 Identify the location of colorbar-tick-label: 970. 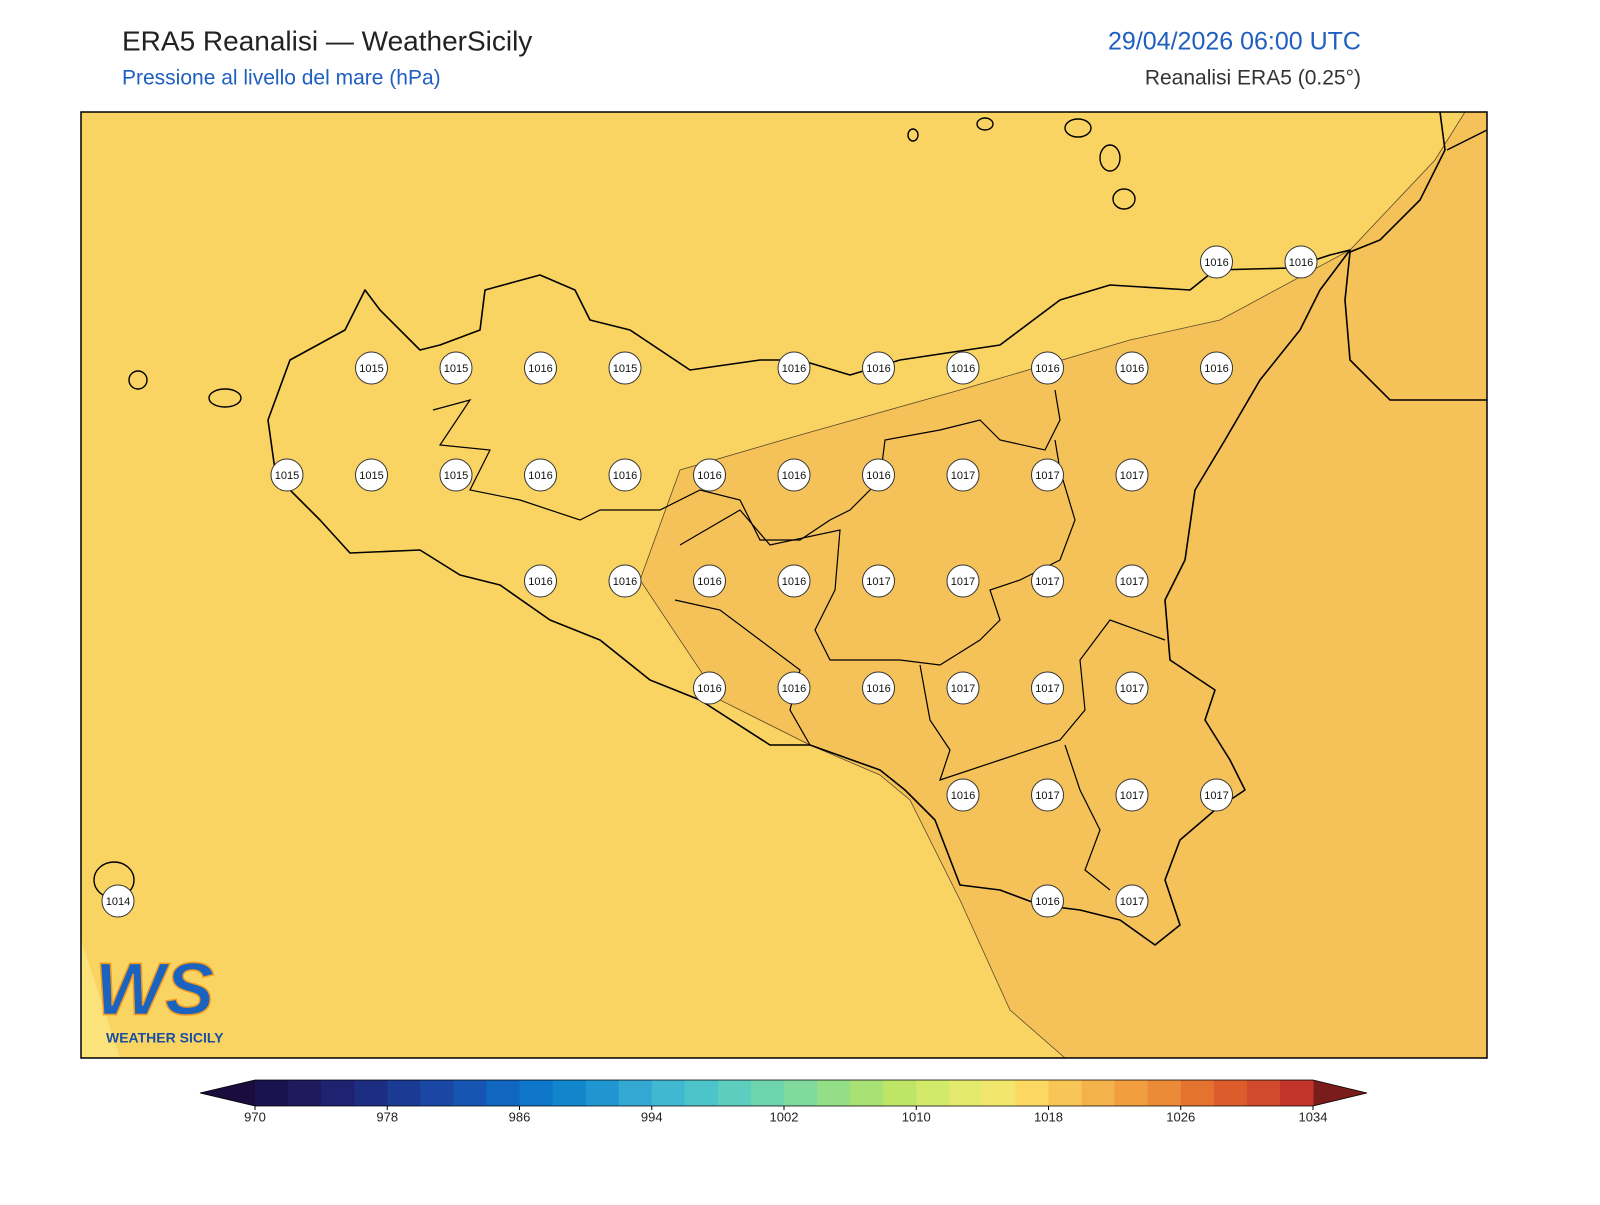
(255, 1116).